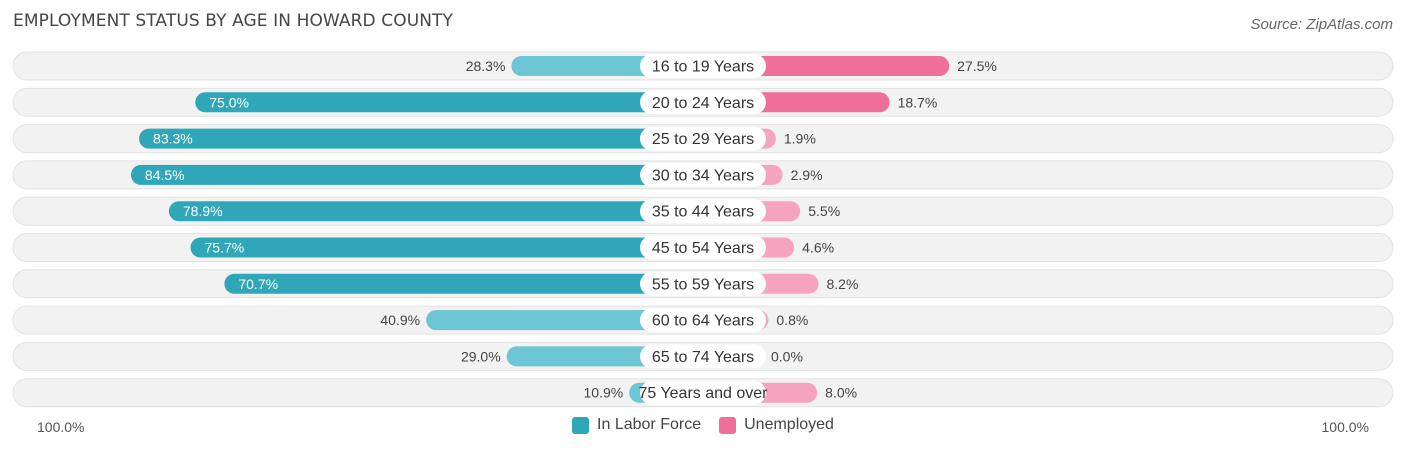 Image resolution: width=1406 pixels, height=451 pixels. I want to click on value-label-labor-force: 40.9%, so click(400, 320).